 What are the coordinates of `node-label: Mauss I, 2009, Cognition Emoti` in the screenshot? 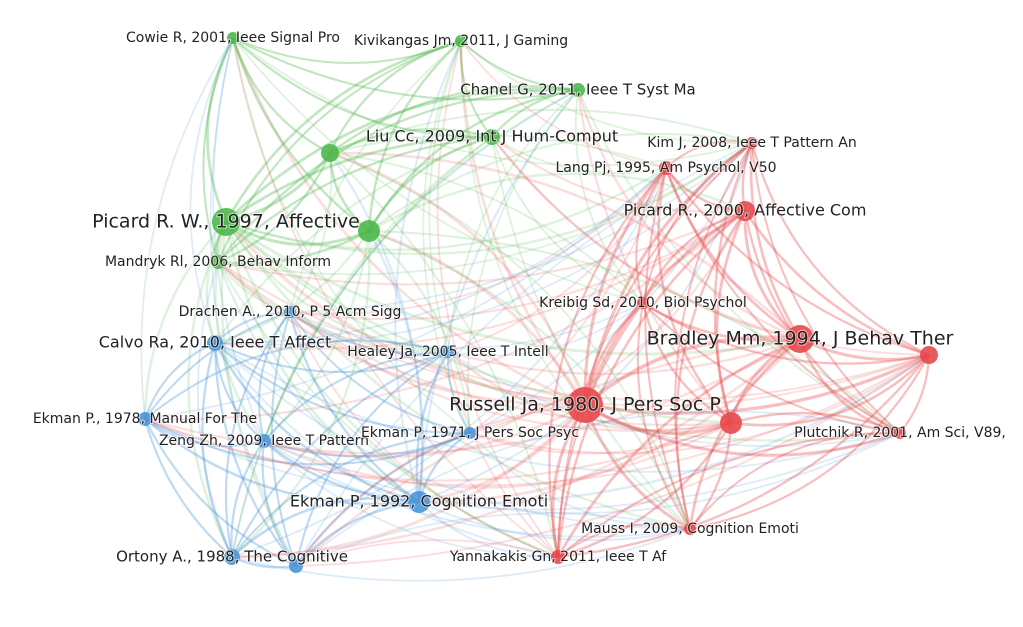 It's located at (690, 529).